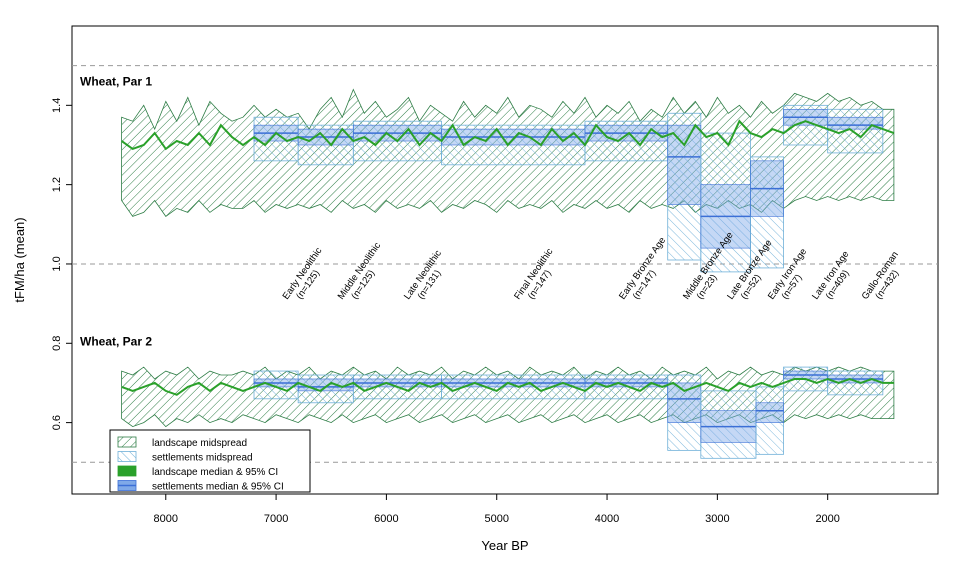 The height and width of the screenshot is (563, 963). What do you see at coordinates (303, 273) in the screenshot?
I see `period-label-0: Early Neolithic(n=125)` at bounding box center [303, 273].